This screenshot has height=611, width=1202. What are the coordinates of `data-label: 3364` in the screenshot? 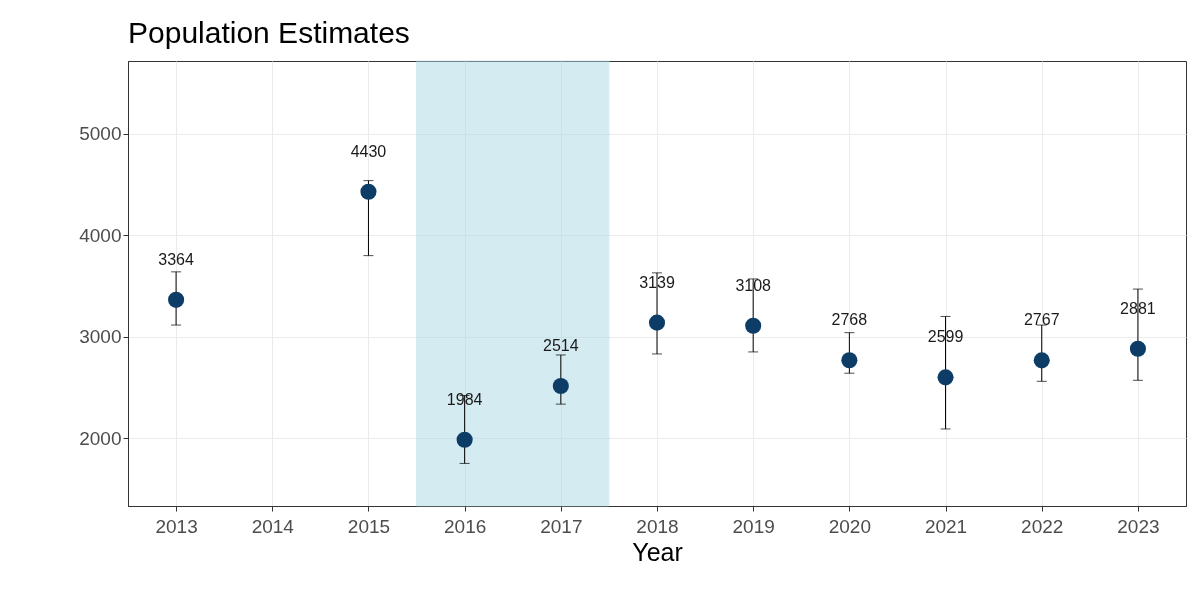 It's located at (176, 259).